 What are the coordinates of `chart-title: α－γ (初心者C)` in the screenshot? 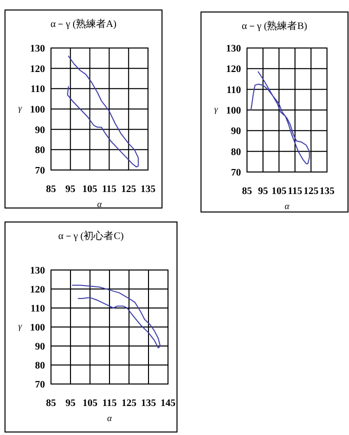 It's located at (91, 236).